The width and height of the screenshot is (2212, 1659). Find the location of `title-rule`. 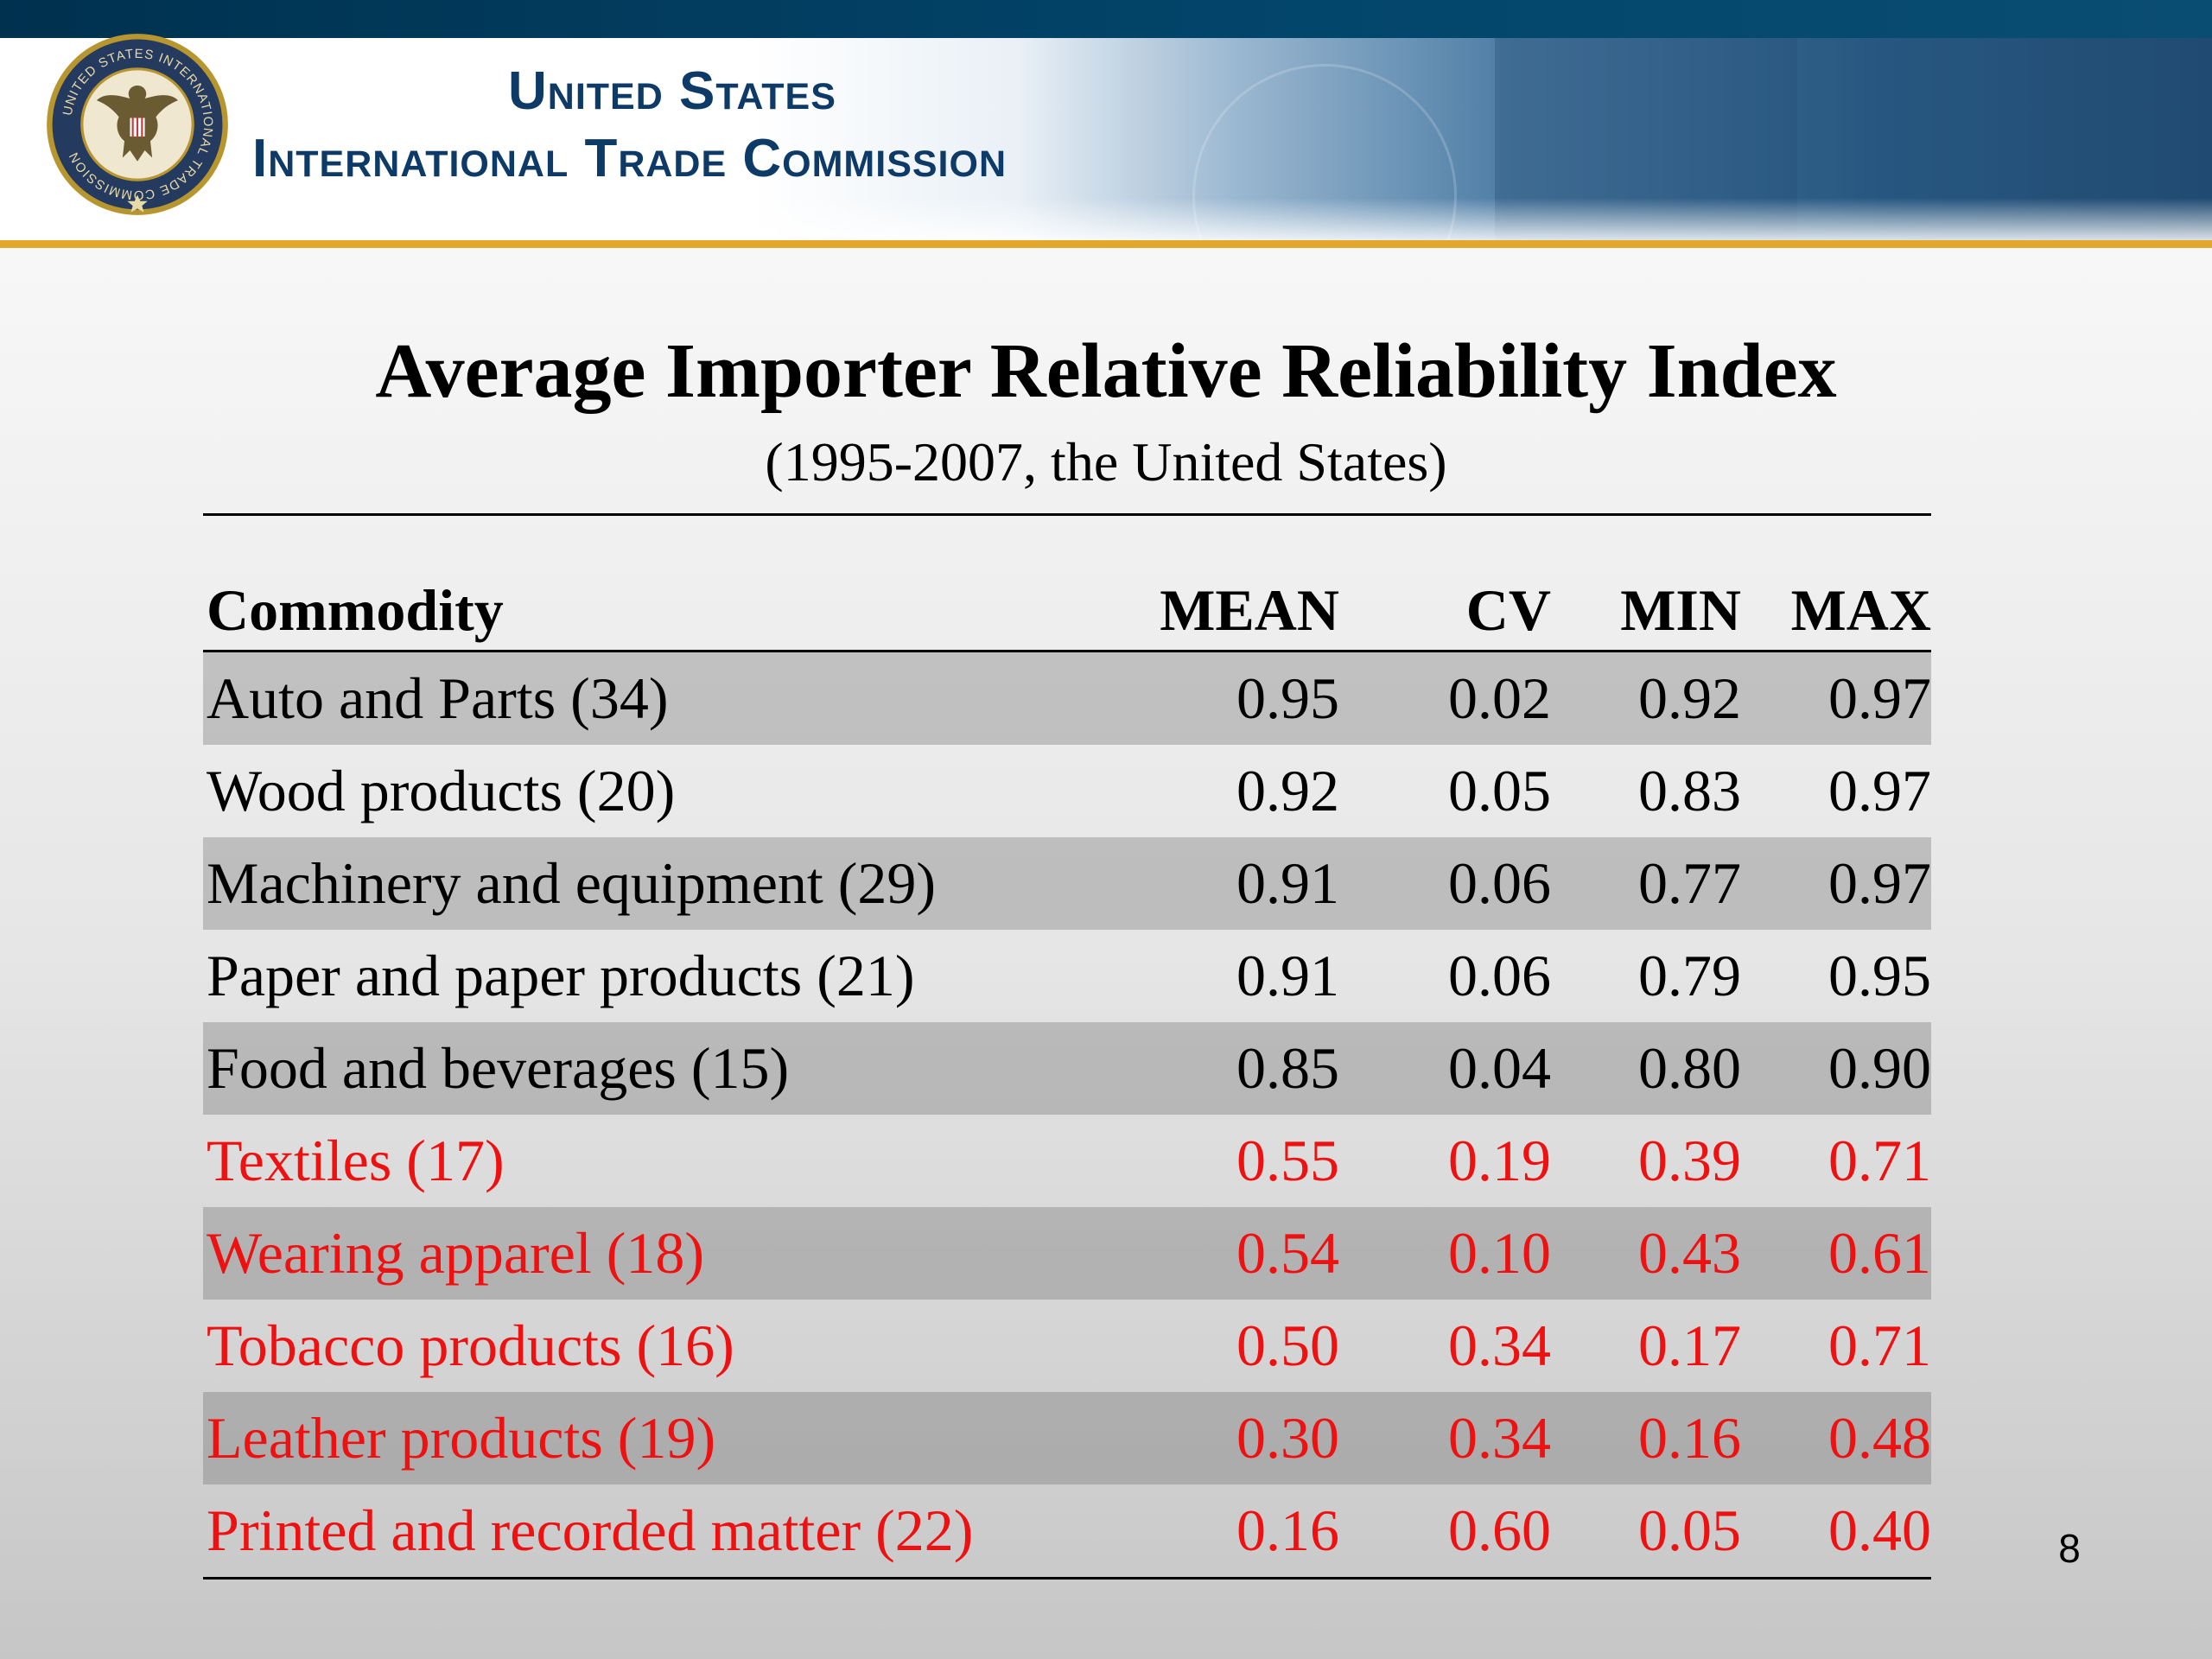

title-rule is located at coordinates (1067, 514).